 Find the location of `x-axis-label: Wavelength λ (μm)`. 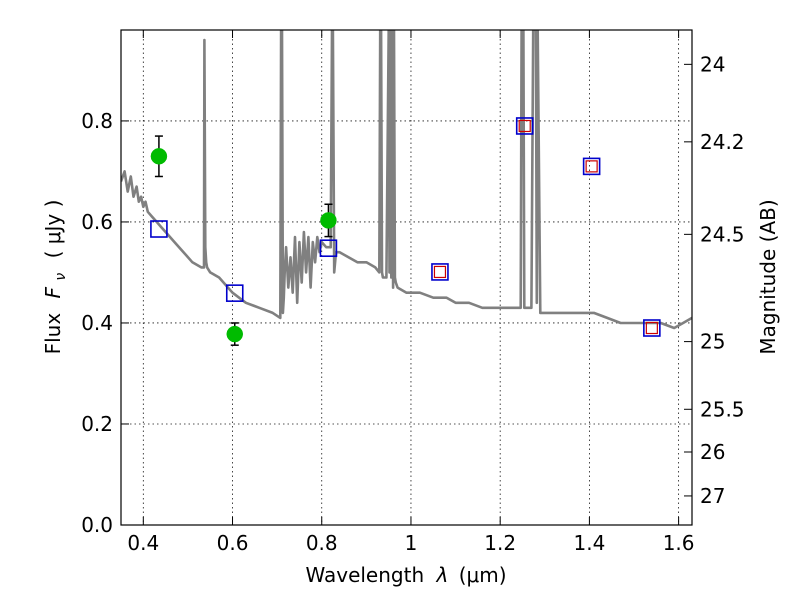

x-axis-label: Wavelength λ (μm) is located at coordinates (405, 575).